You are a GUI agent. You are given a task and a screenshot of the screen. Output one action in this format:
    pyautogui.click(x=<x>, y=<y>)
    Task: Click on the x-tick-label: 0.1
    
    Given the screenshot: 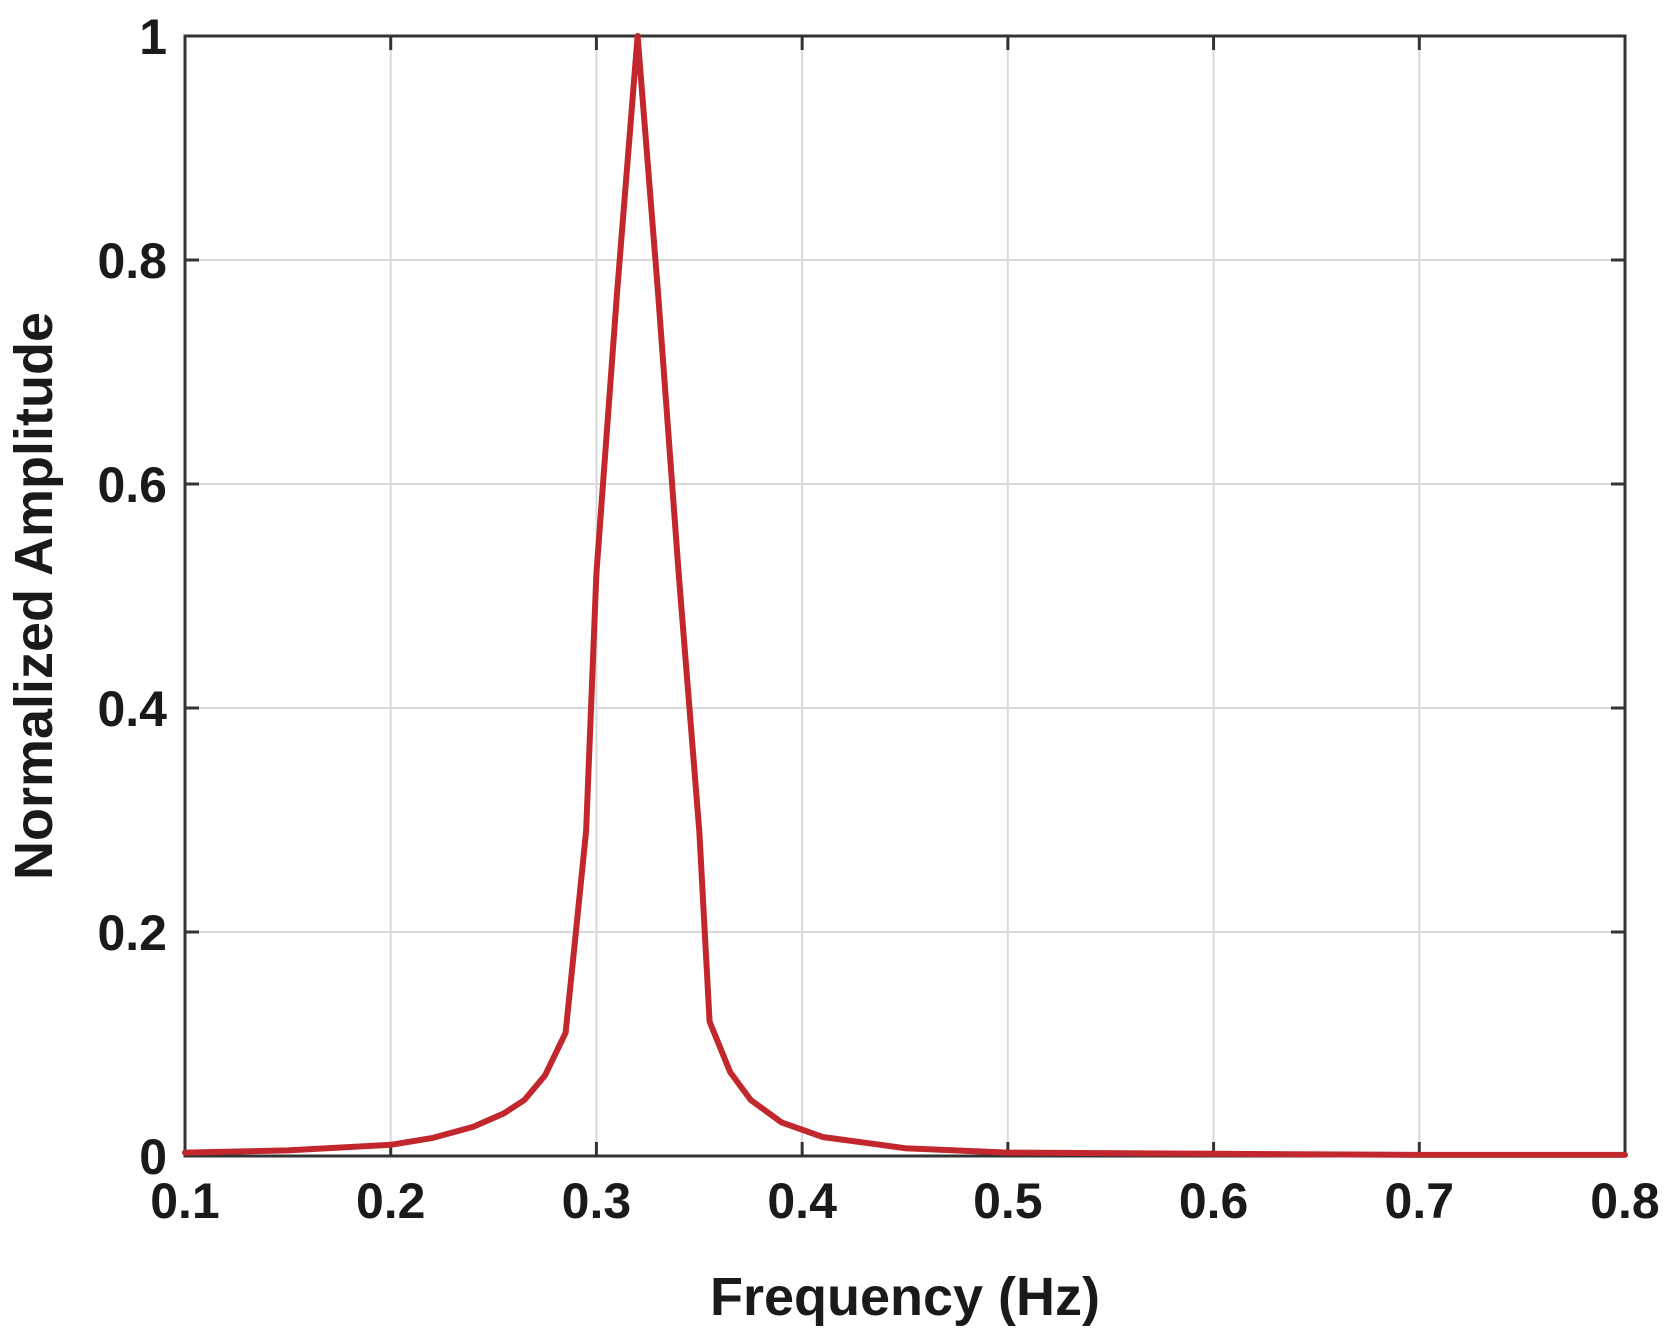 What is the action you would take?
    pyautogui.click(x=185, y=1201)
    